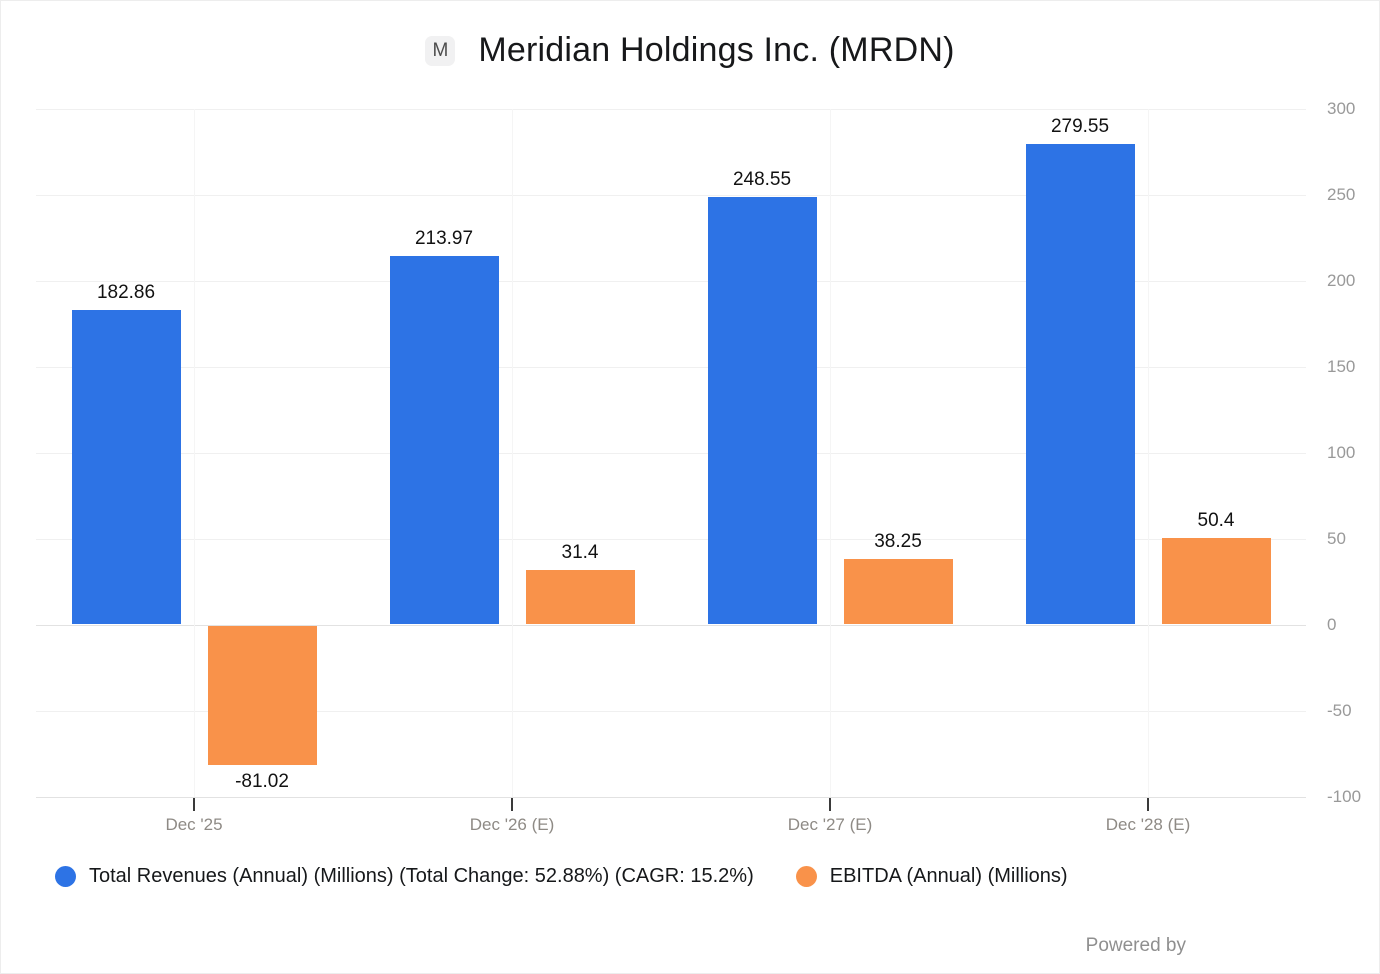 Image resolution: width=1380 pixels, height=974 pixels. Describe the element at coordinates (1336, 538) in the screenshot. I see `y-tick-label: 50` at that location.